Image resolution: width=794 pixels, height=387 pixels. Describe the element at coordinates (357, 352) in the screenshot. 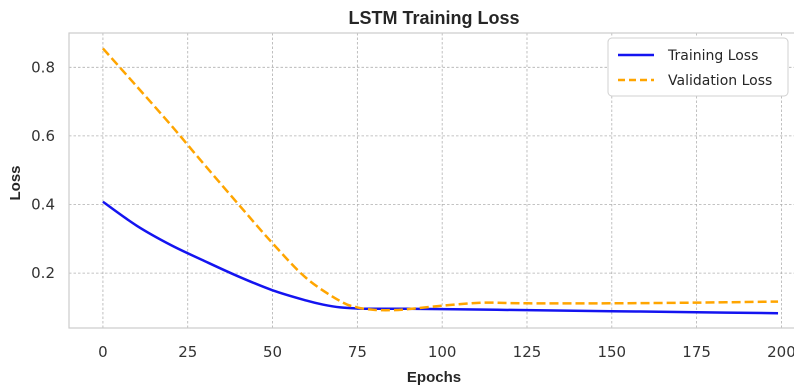

I see `x-tick-label: 75` at that location.